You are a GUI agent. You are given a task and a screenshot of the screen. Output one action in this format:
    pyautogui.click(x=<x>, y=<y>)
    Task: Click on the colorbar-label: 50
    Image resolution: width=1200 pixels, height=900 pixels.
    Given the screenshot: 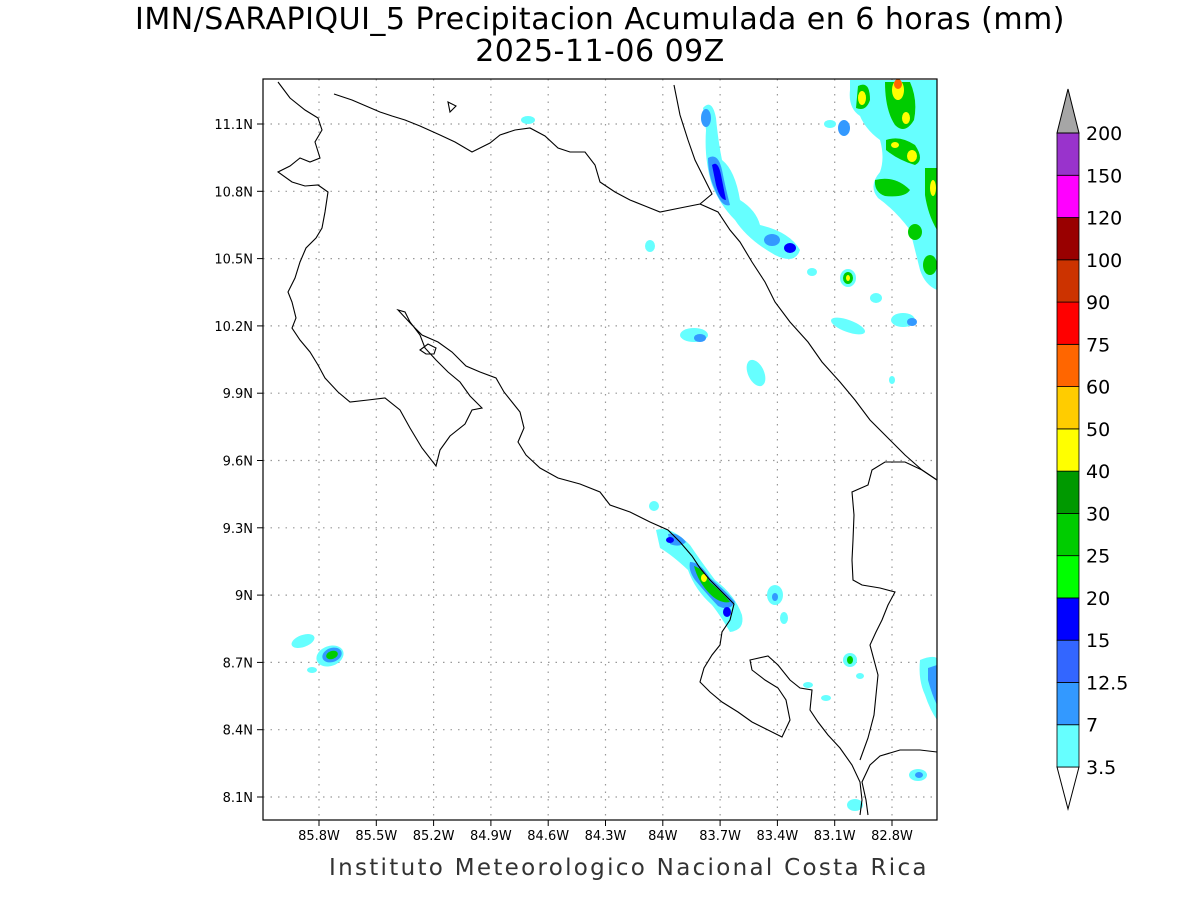 What is the action you would take?
    pyautogui.click(x=1098, y=430)
    